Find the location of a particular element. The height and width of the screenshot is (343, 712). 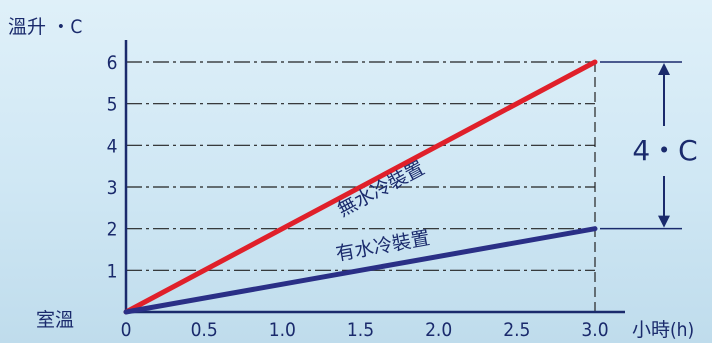

annotation-label: 4・C is located at coordinates (664, 150).